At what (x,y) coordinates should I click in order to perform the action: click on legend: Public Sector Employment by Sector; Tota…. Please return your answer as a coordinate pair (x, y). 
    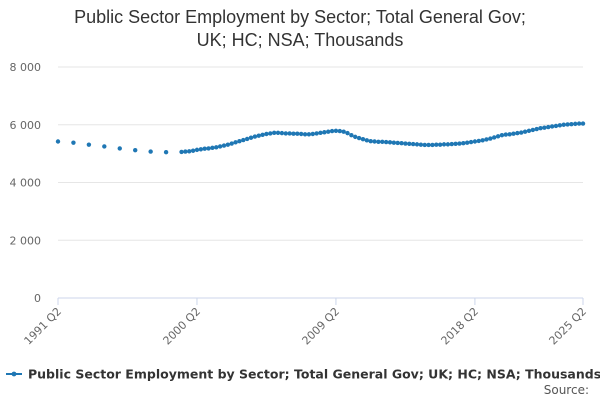
    Looking at the image, I should click on (303, 374).